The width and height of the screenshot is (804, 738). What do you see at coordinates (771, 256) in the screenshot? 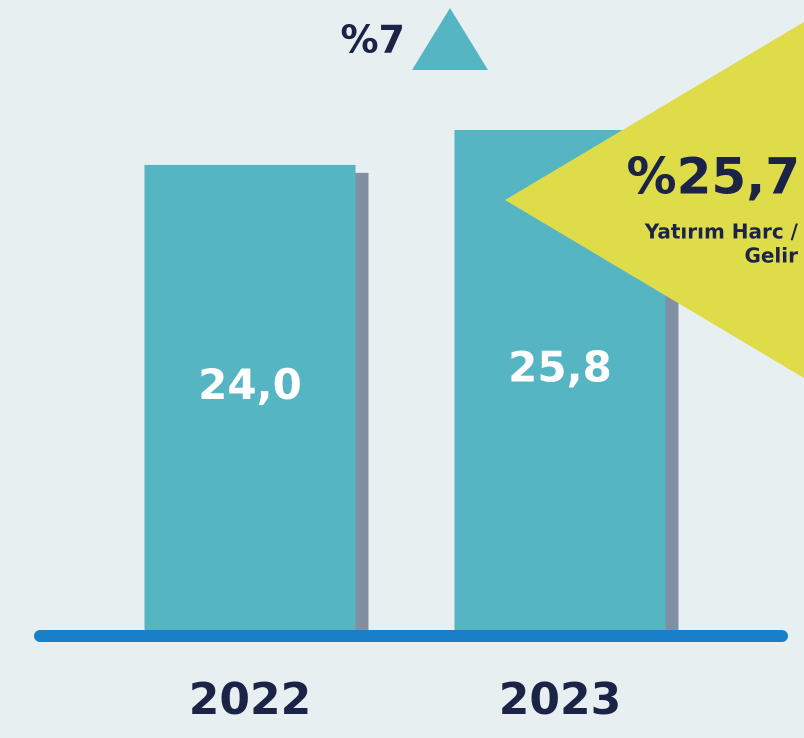
I see `ratio-label: Gelir` at bounding box center [771, 256].